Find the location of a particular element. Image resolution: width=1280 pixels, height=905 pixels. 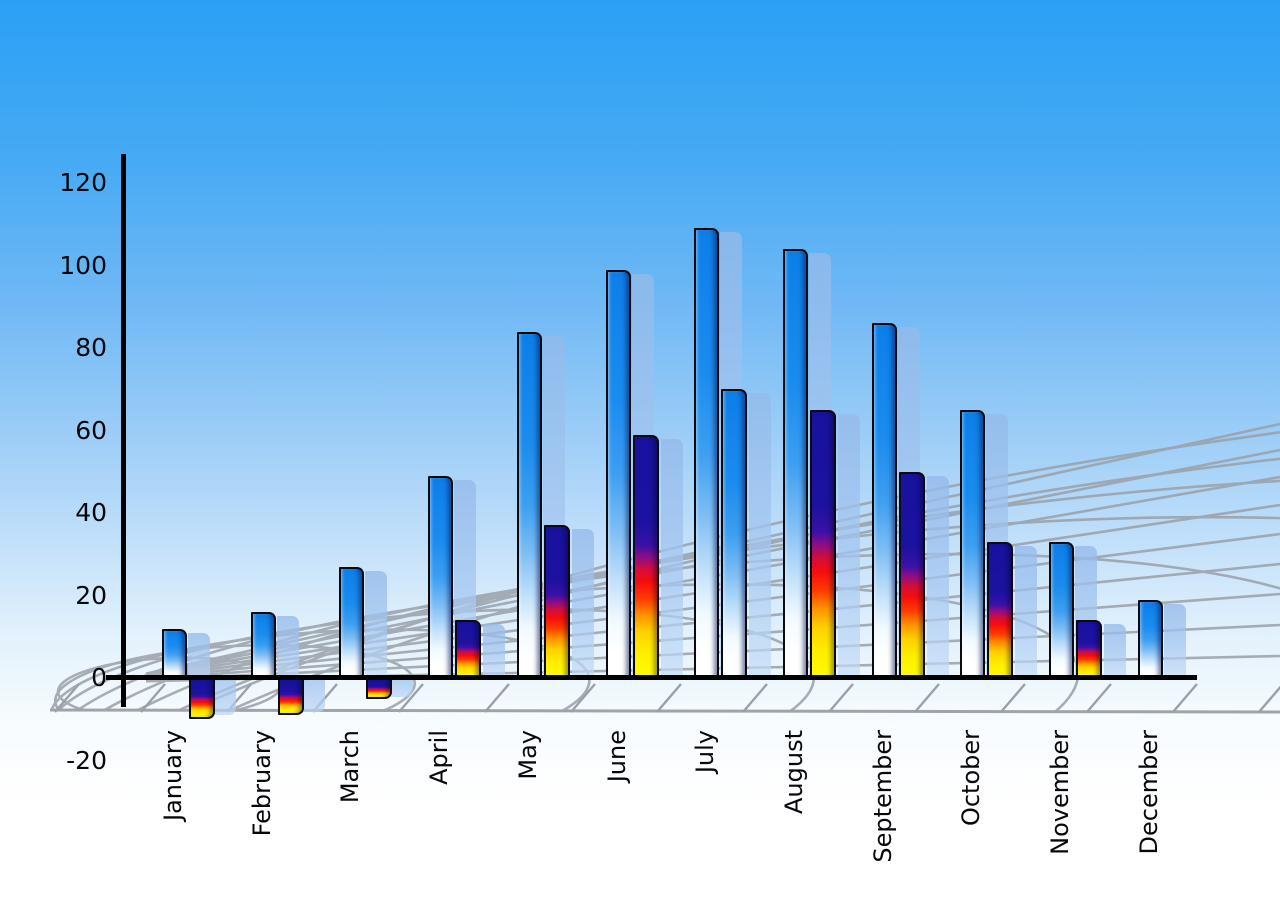

x-axis-line is located at coordinates (651, 677).